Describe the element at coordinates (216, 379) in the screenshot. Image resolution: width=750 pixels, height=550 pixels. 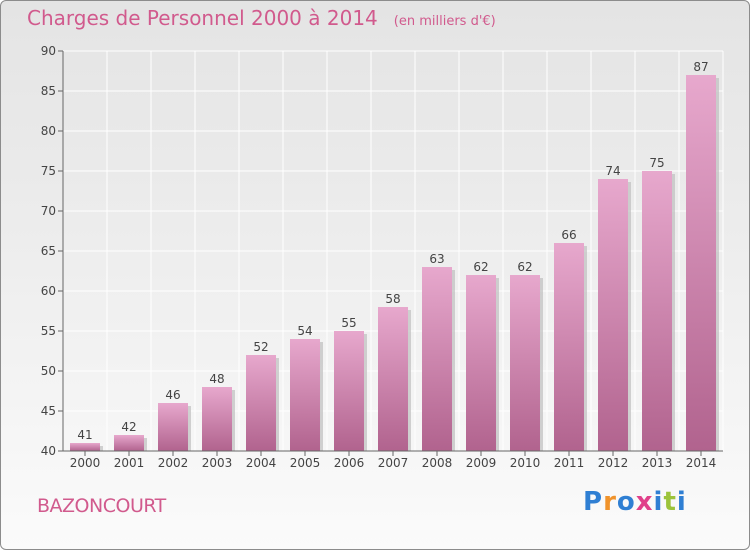
I see `data-label-2003: 48` at that location.